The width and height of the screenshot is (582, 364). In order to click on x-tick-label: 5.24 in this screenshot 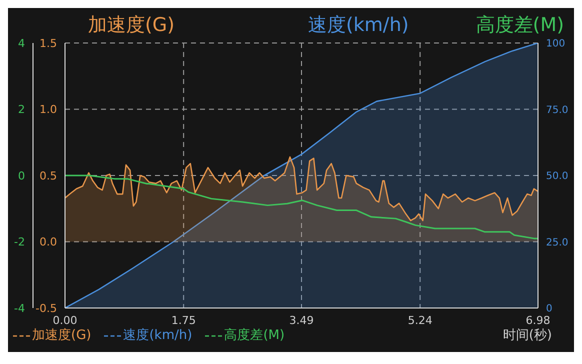, I will do `click(420, 320)`.